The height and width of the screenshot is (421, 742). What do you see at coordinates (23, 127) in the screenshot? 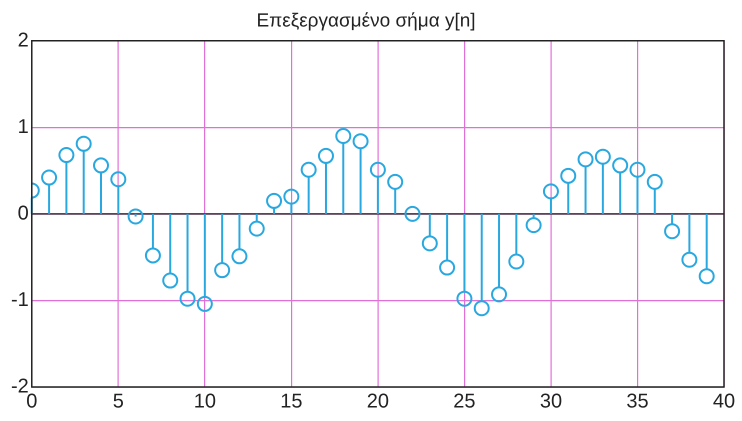
I see `y-tick-label: 1` at bounding box center [23, 127].